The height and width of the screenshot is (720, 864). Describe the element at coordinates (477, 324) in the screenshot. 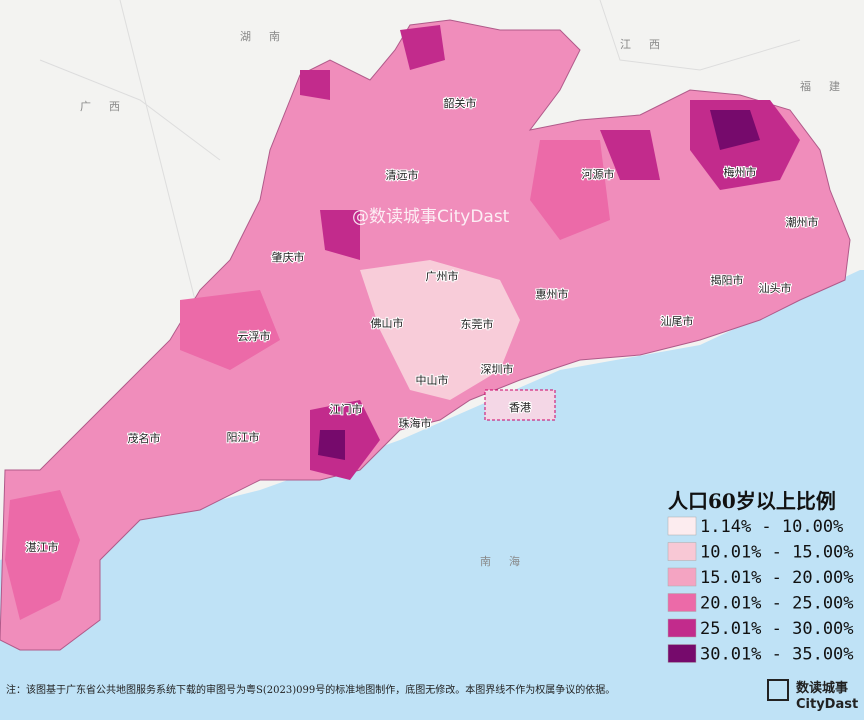

I see `city-label: 东莞市` at that location.